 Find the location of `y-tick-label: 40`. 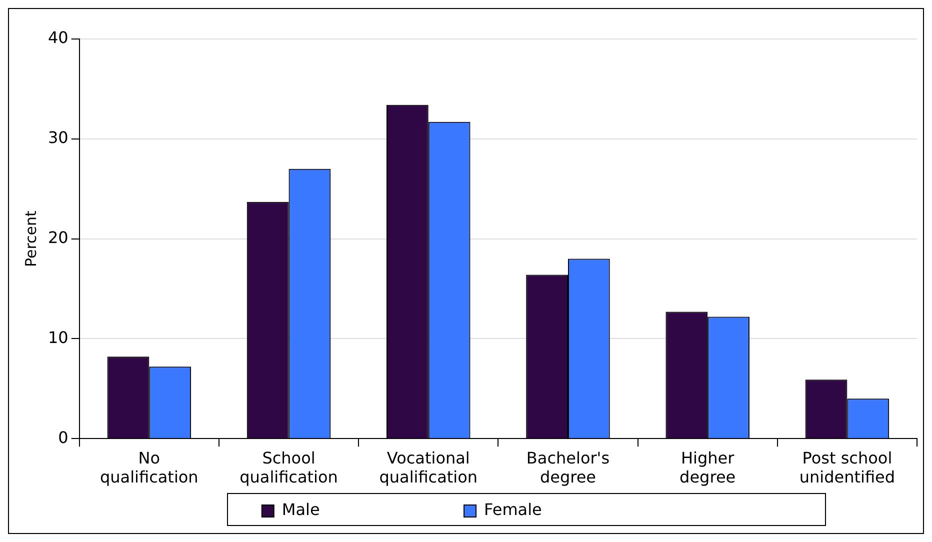

y-tick-label: 40 is located at coordinates (58, 38).